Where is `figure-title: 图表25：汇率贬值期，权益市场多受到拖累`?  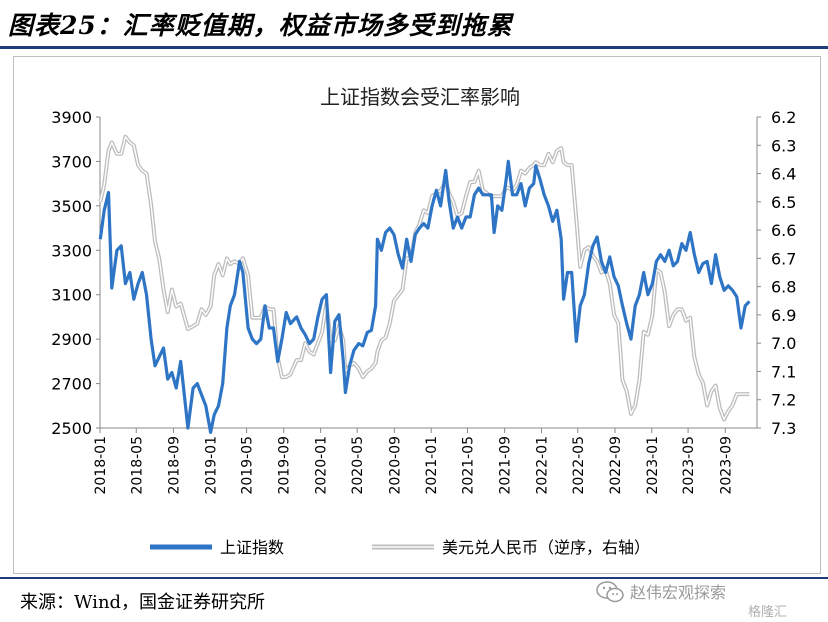 figure-title: 图表25：汇率贬值期，权益市场多受到拖累 is located at coordinates (260, 25).